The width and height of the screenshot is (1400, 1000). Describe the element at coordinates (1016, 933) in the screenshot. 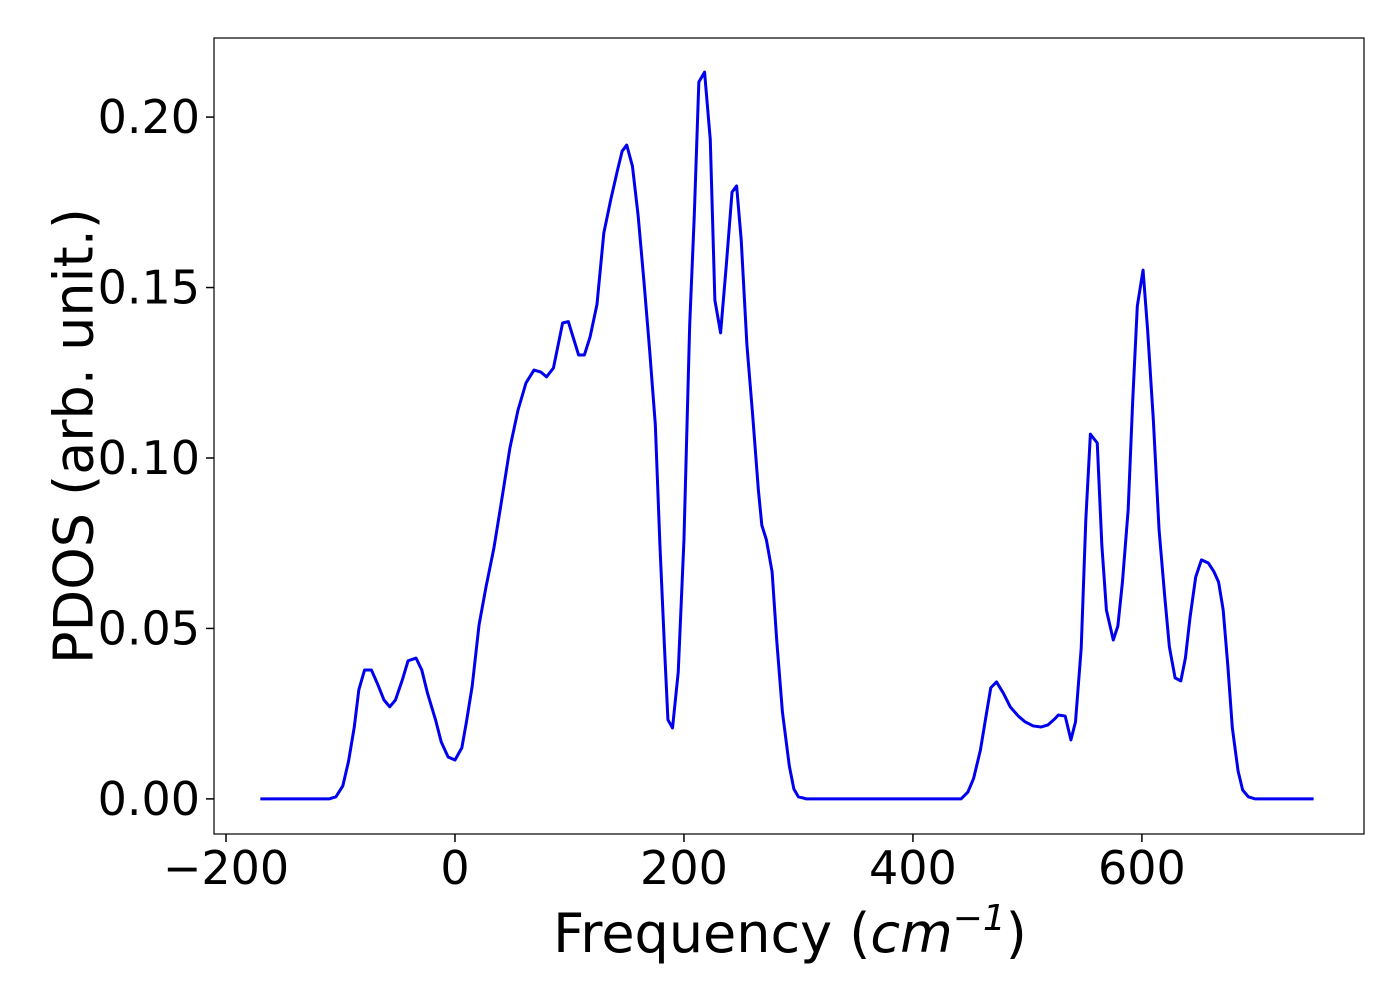

I see `x-label-part: )` at that location.